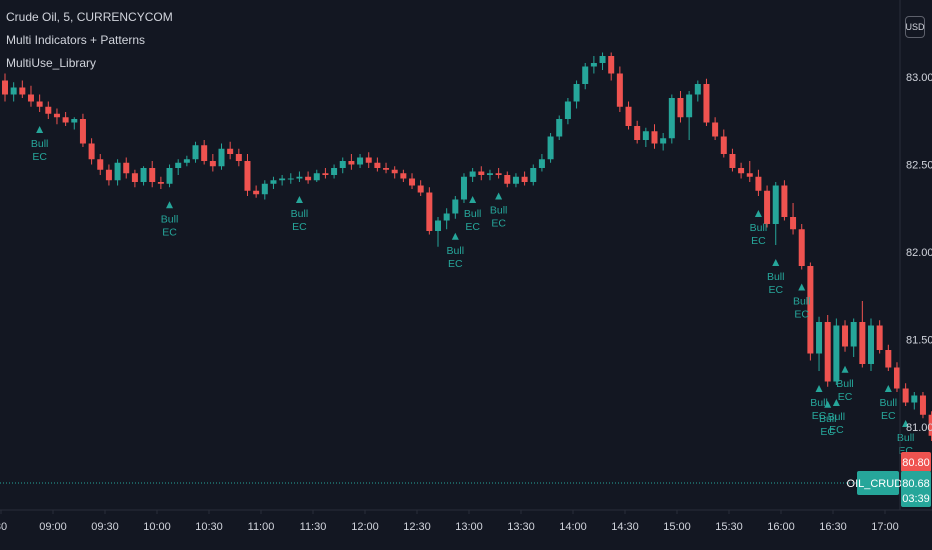 The height and width of the screenshot is (550, 932). Describe the element at coordinates (573, 527) in the screenshot. I see `x-tick-label: 14:00` at that location.